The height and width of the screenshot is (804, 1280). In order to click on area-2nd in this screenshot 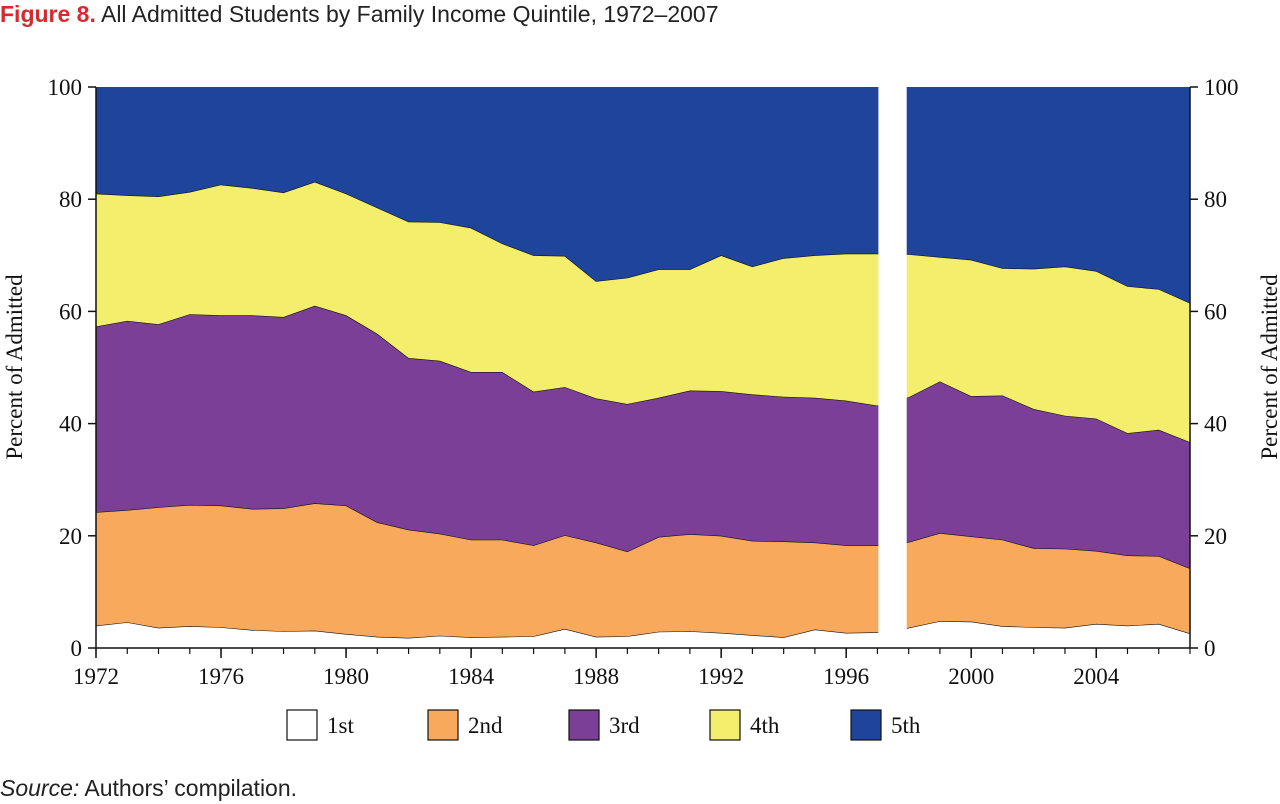, I will do `click(643, 570)`.